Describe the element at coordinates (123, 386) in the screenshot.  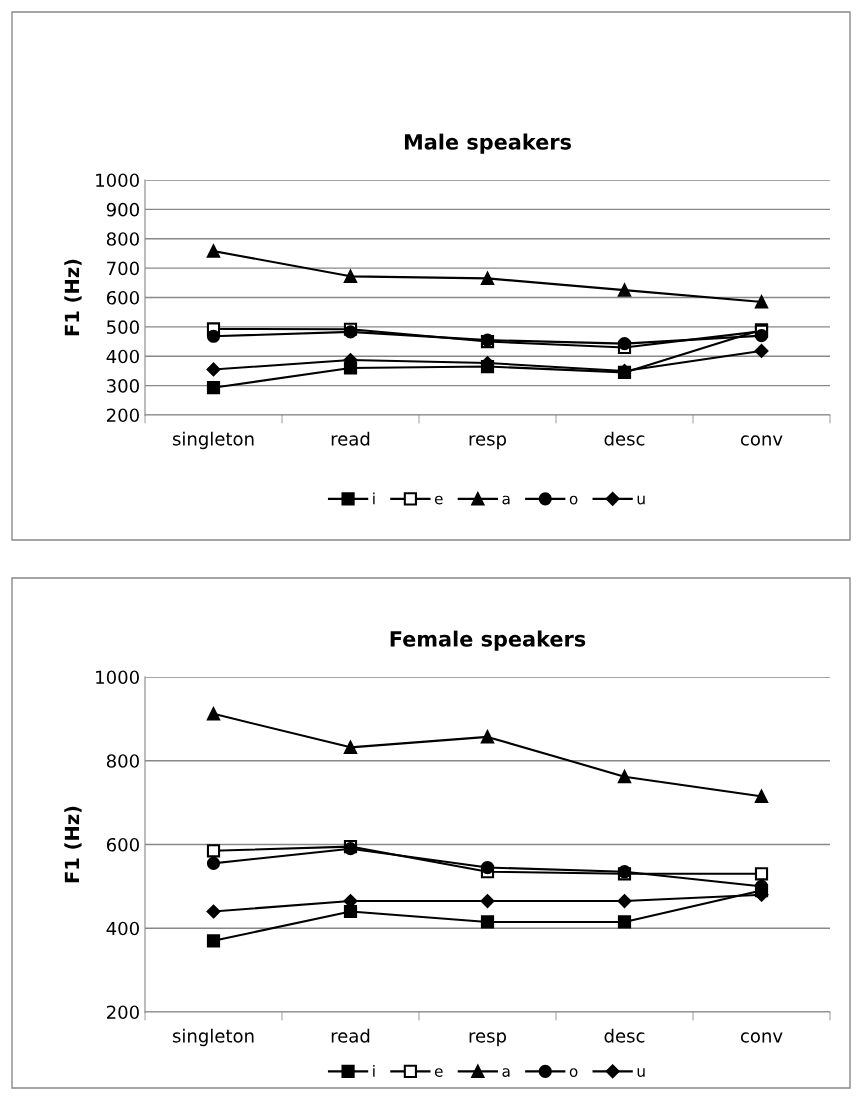
I see `y-tick-label: 300` at that location.